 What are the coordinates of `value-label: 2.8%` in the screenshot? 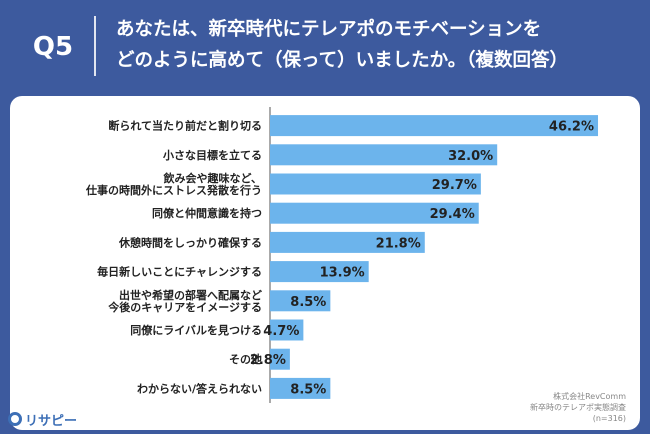 It's located at (268, 360).